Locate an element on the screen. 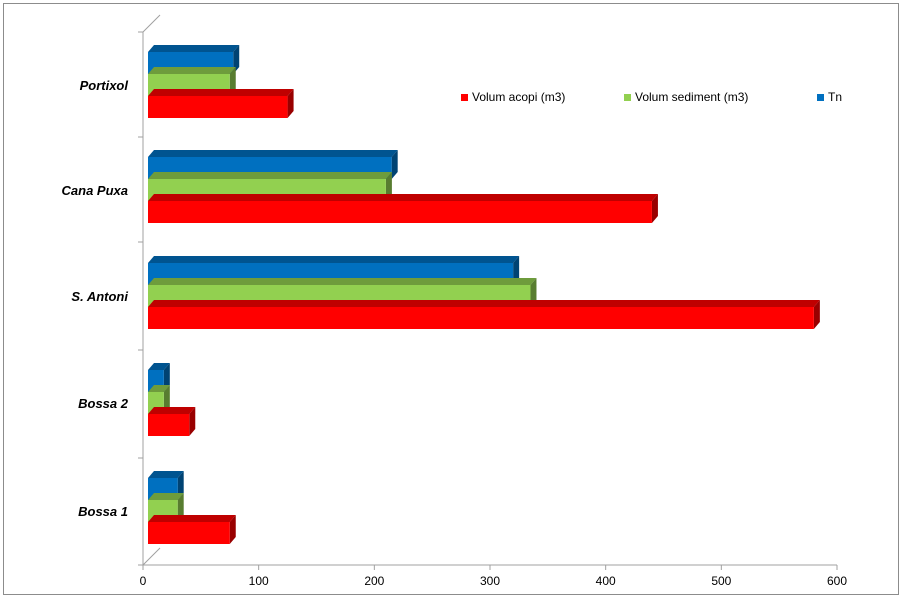  category-label: Cana Puxa is located at coordinates (95, 190).